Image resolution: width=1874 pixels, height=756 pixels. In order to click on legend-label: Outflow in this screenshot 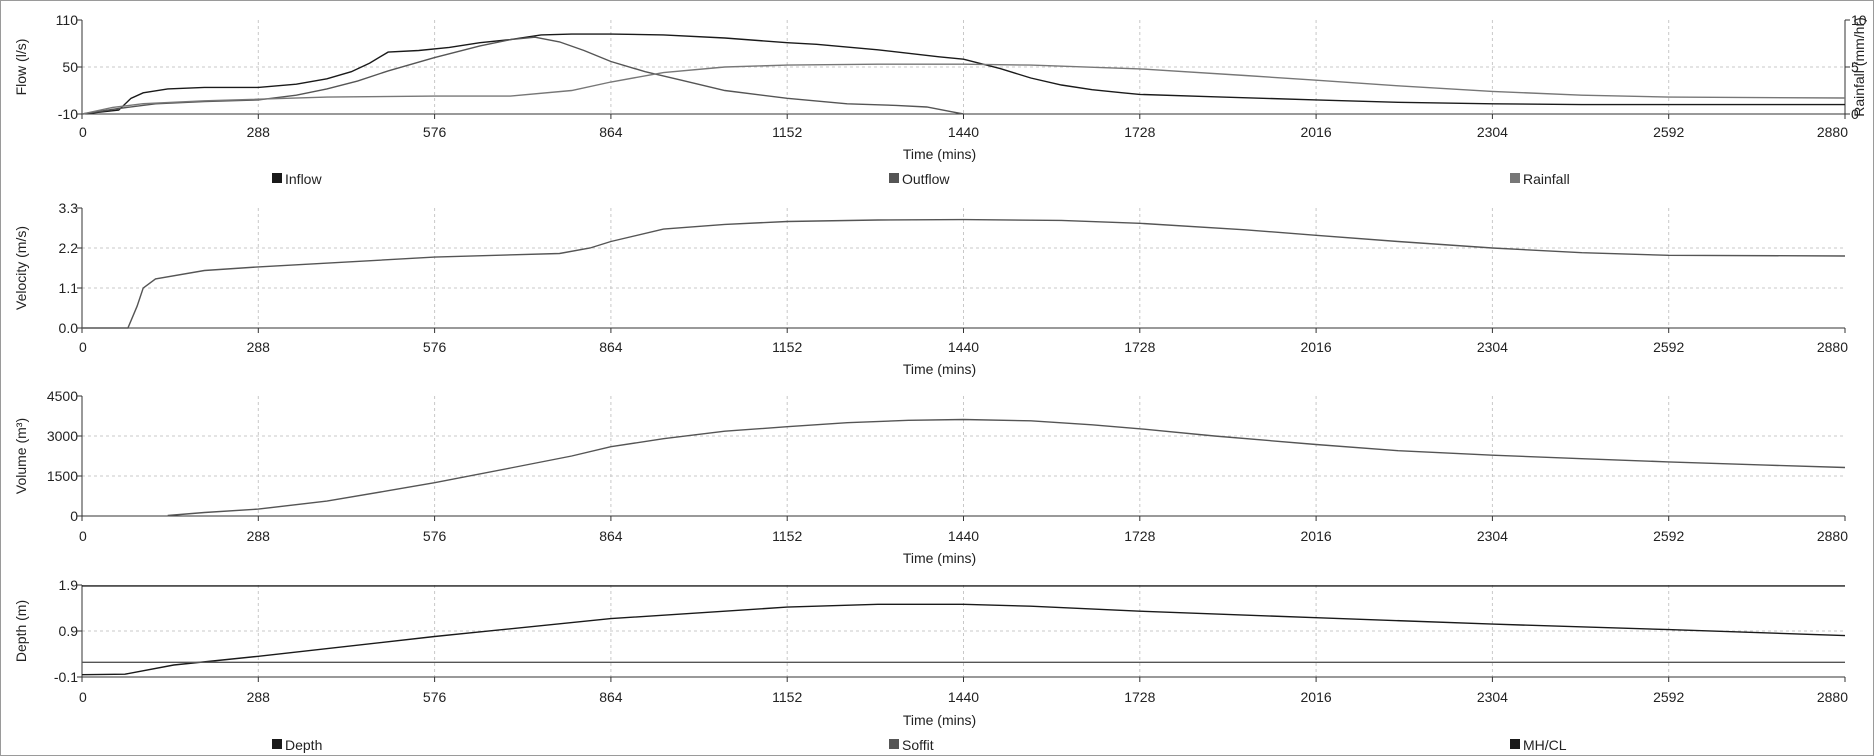, I will do `click(926, 179)`.